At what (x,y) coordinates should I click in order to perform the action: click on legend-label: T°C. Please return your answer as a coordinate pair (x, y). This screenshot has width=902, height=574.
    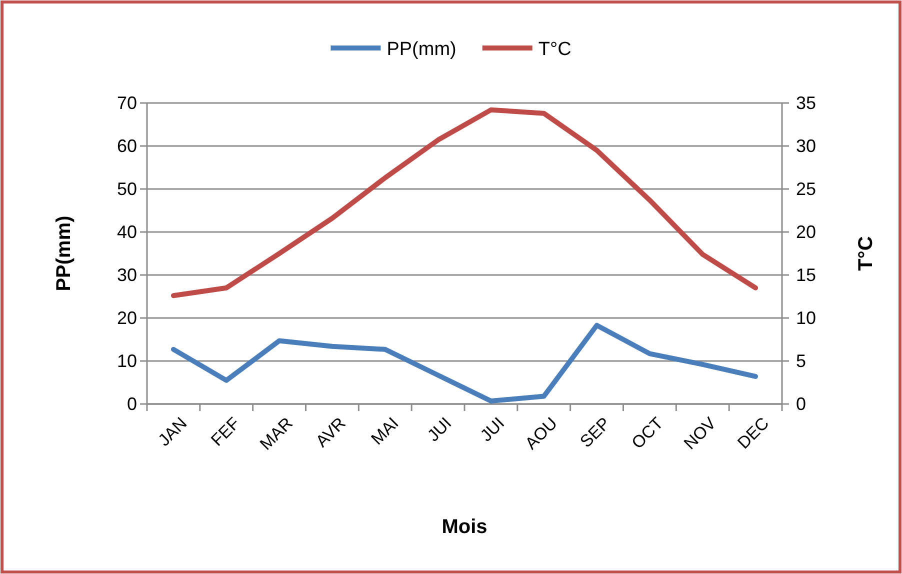
    Looking at the image, I should click on (555, 49).